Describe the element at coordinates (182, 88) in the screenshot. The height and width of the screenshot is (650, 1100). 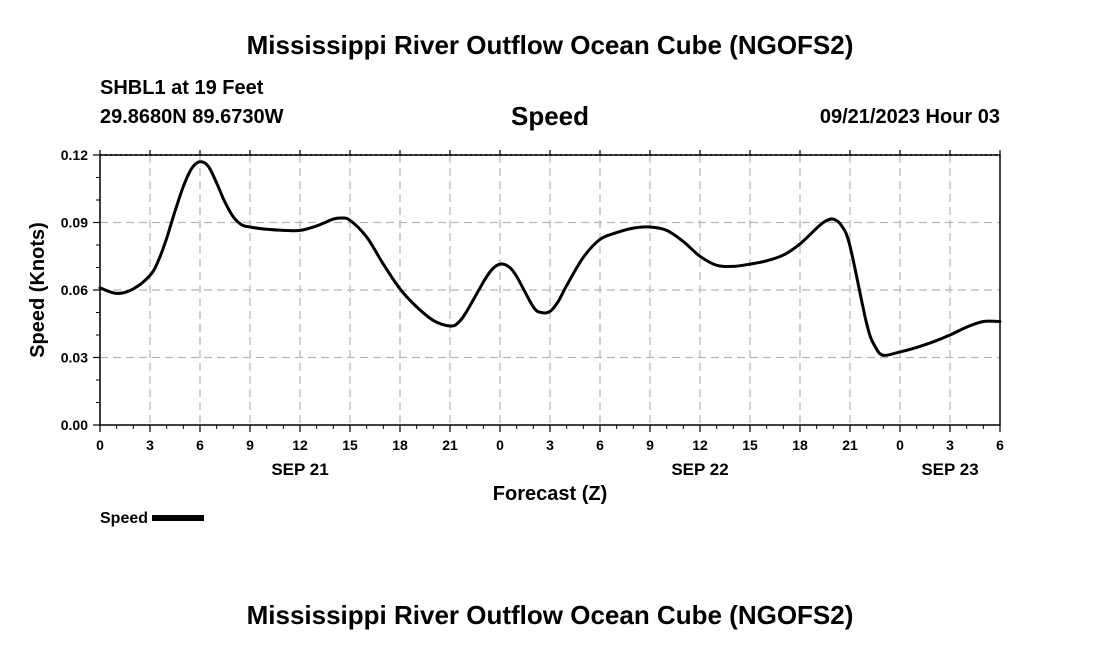
I see `station-label: SHBL1 at 19 Feet` at that location.